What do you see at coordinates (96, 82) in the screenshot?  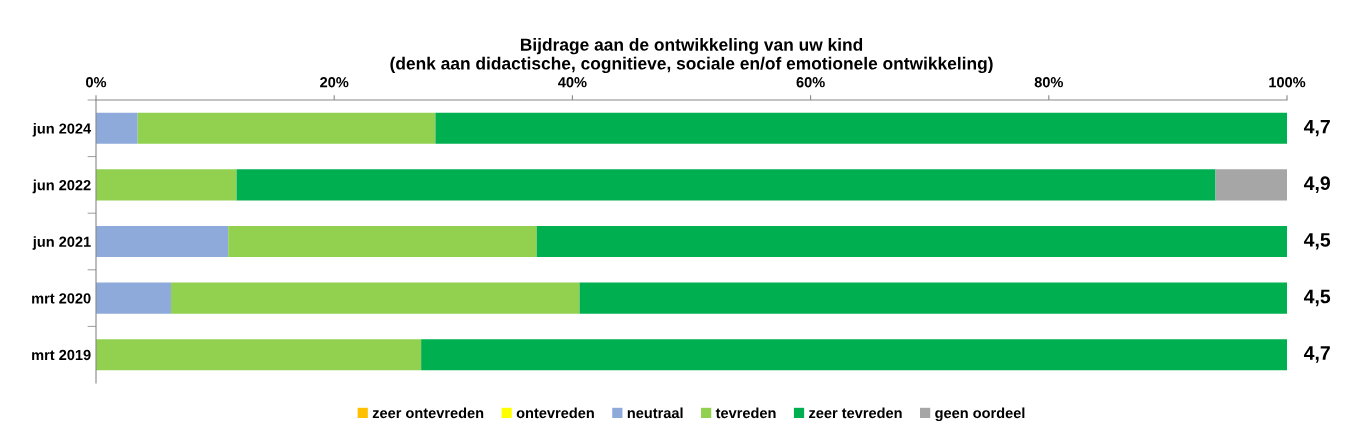 I see `x-tick-label: 0%` at bounding box center [96, 82].